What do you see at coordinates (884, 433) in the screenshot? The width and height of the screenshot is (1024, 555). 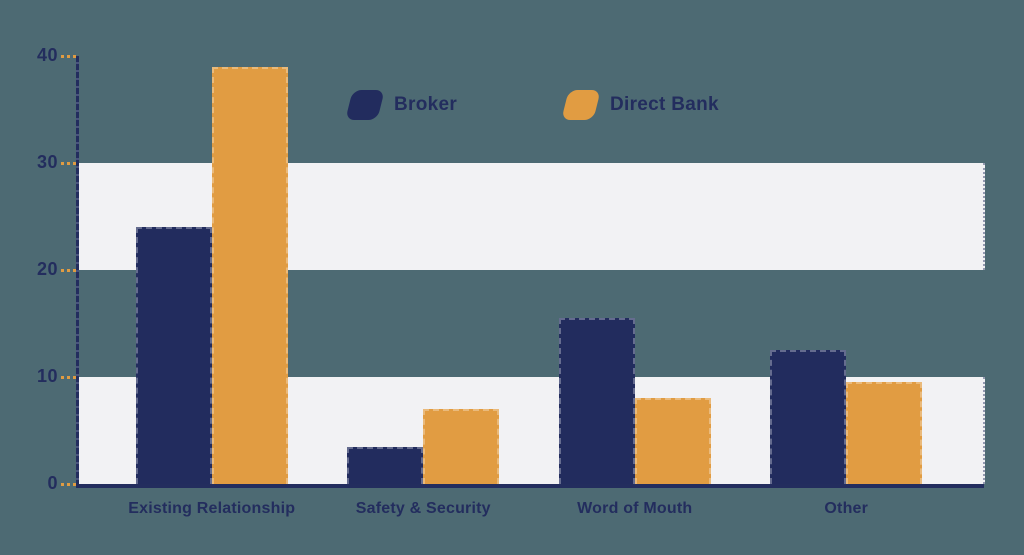 I see `bar-direct-bank-other` at bounding box center [884, 433].